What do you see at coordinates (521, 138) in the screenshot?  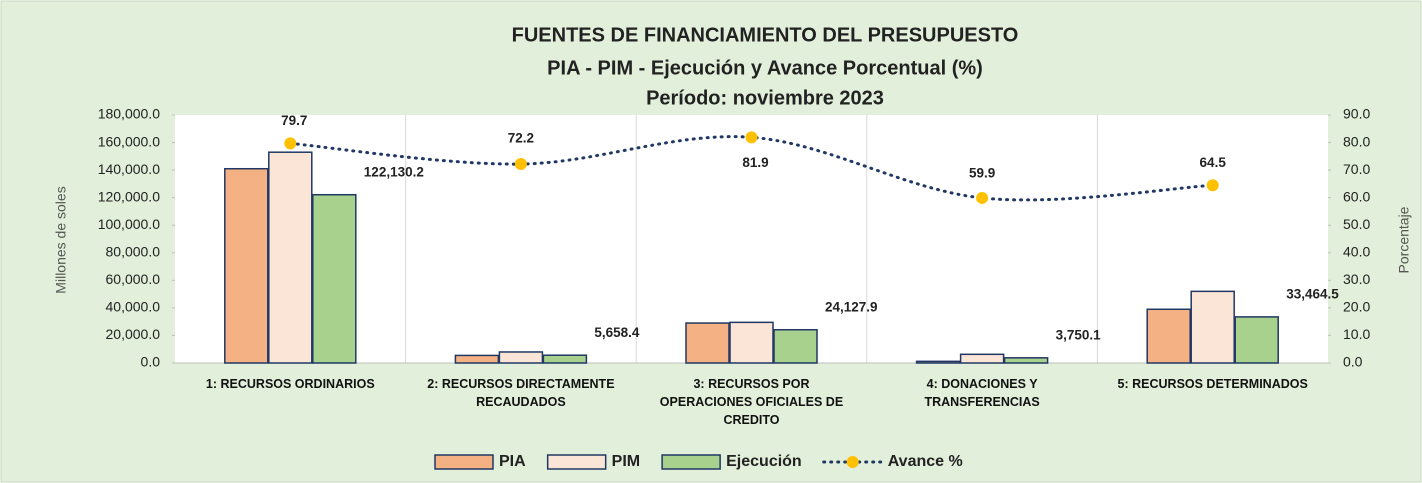 I see `data-label: 72.2` at bounding box center [521, 138].